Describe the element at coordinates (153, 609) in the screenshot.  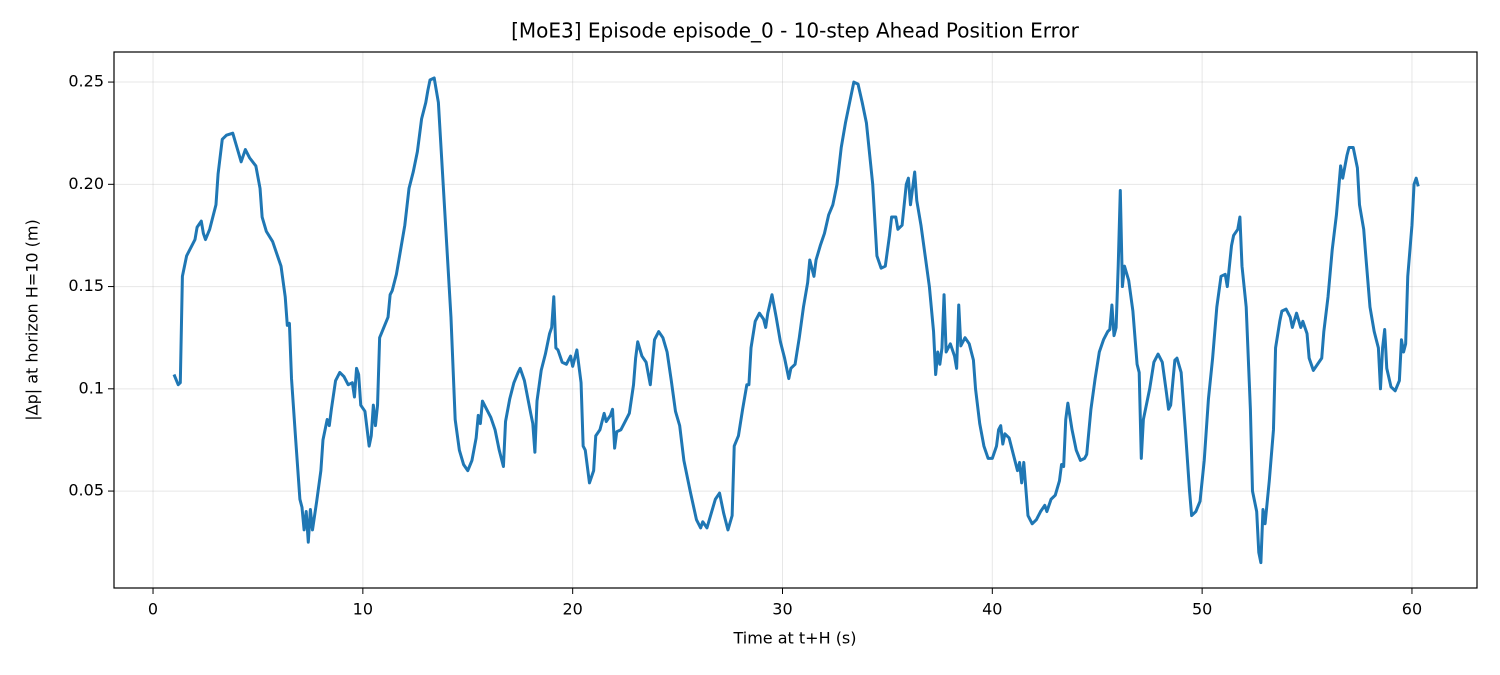
I see `x-tick-label: 0` at that location.